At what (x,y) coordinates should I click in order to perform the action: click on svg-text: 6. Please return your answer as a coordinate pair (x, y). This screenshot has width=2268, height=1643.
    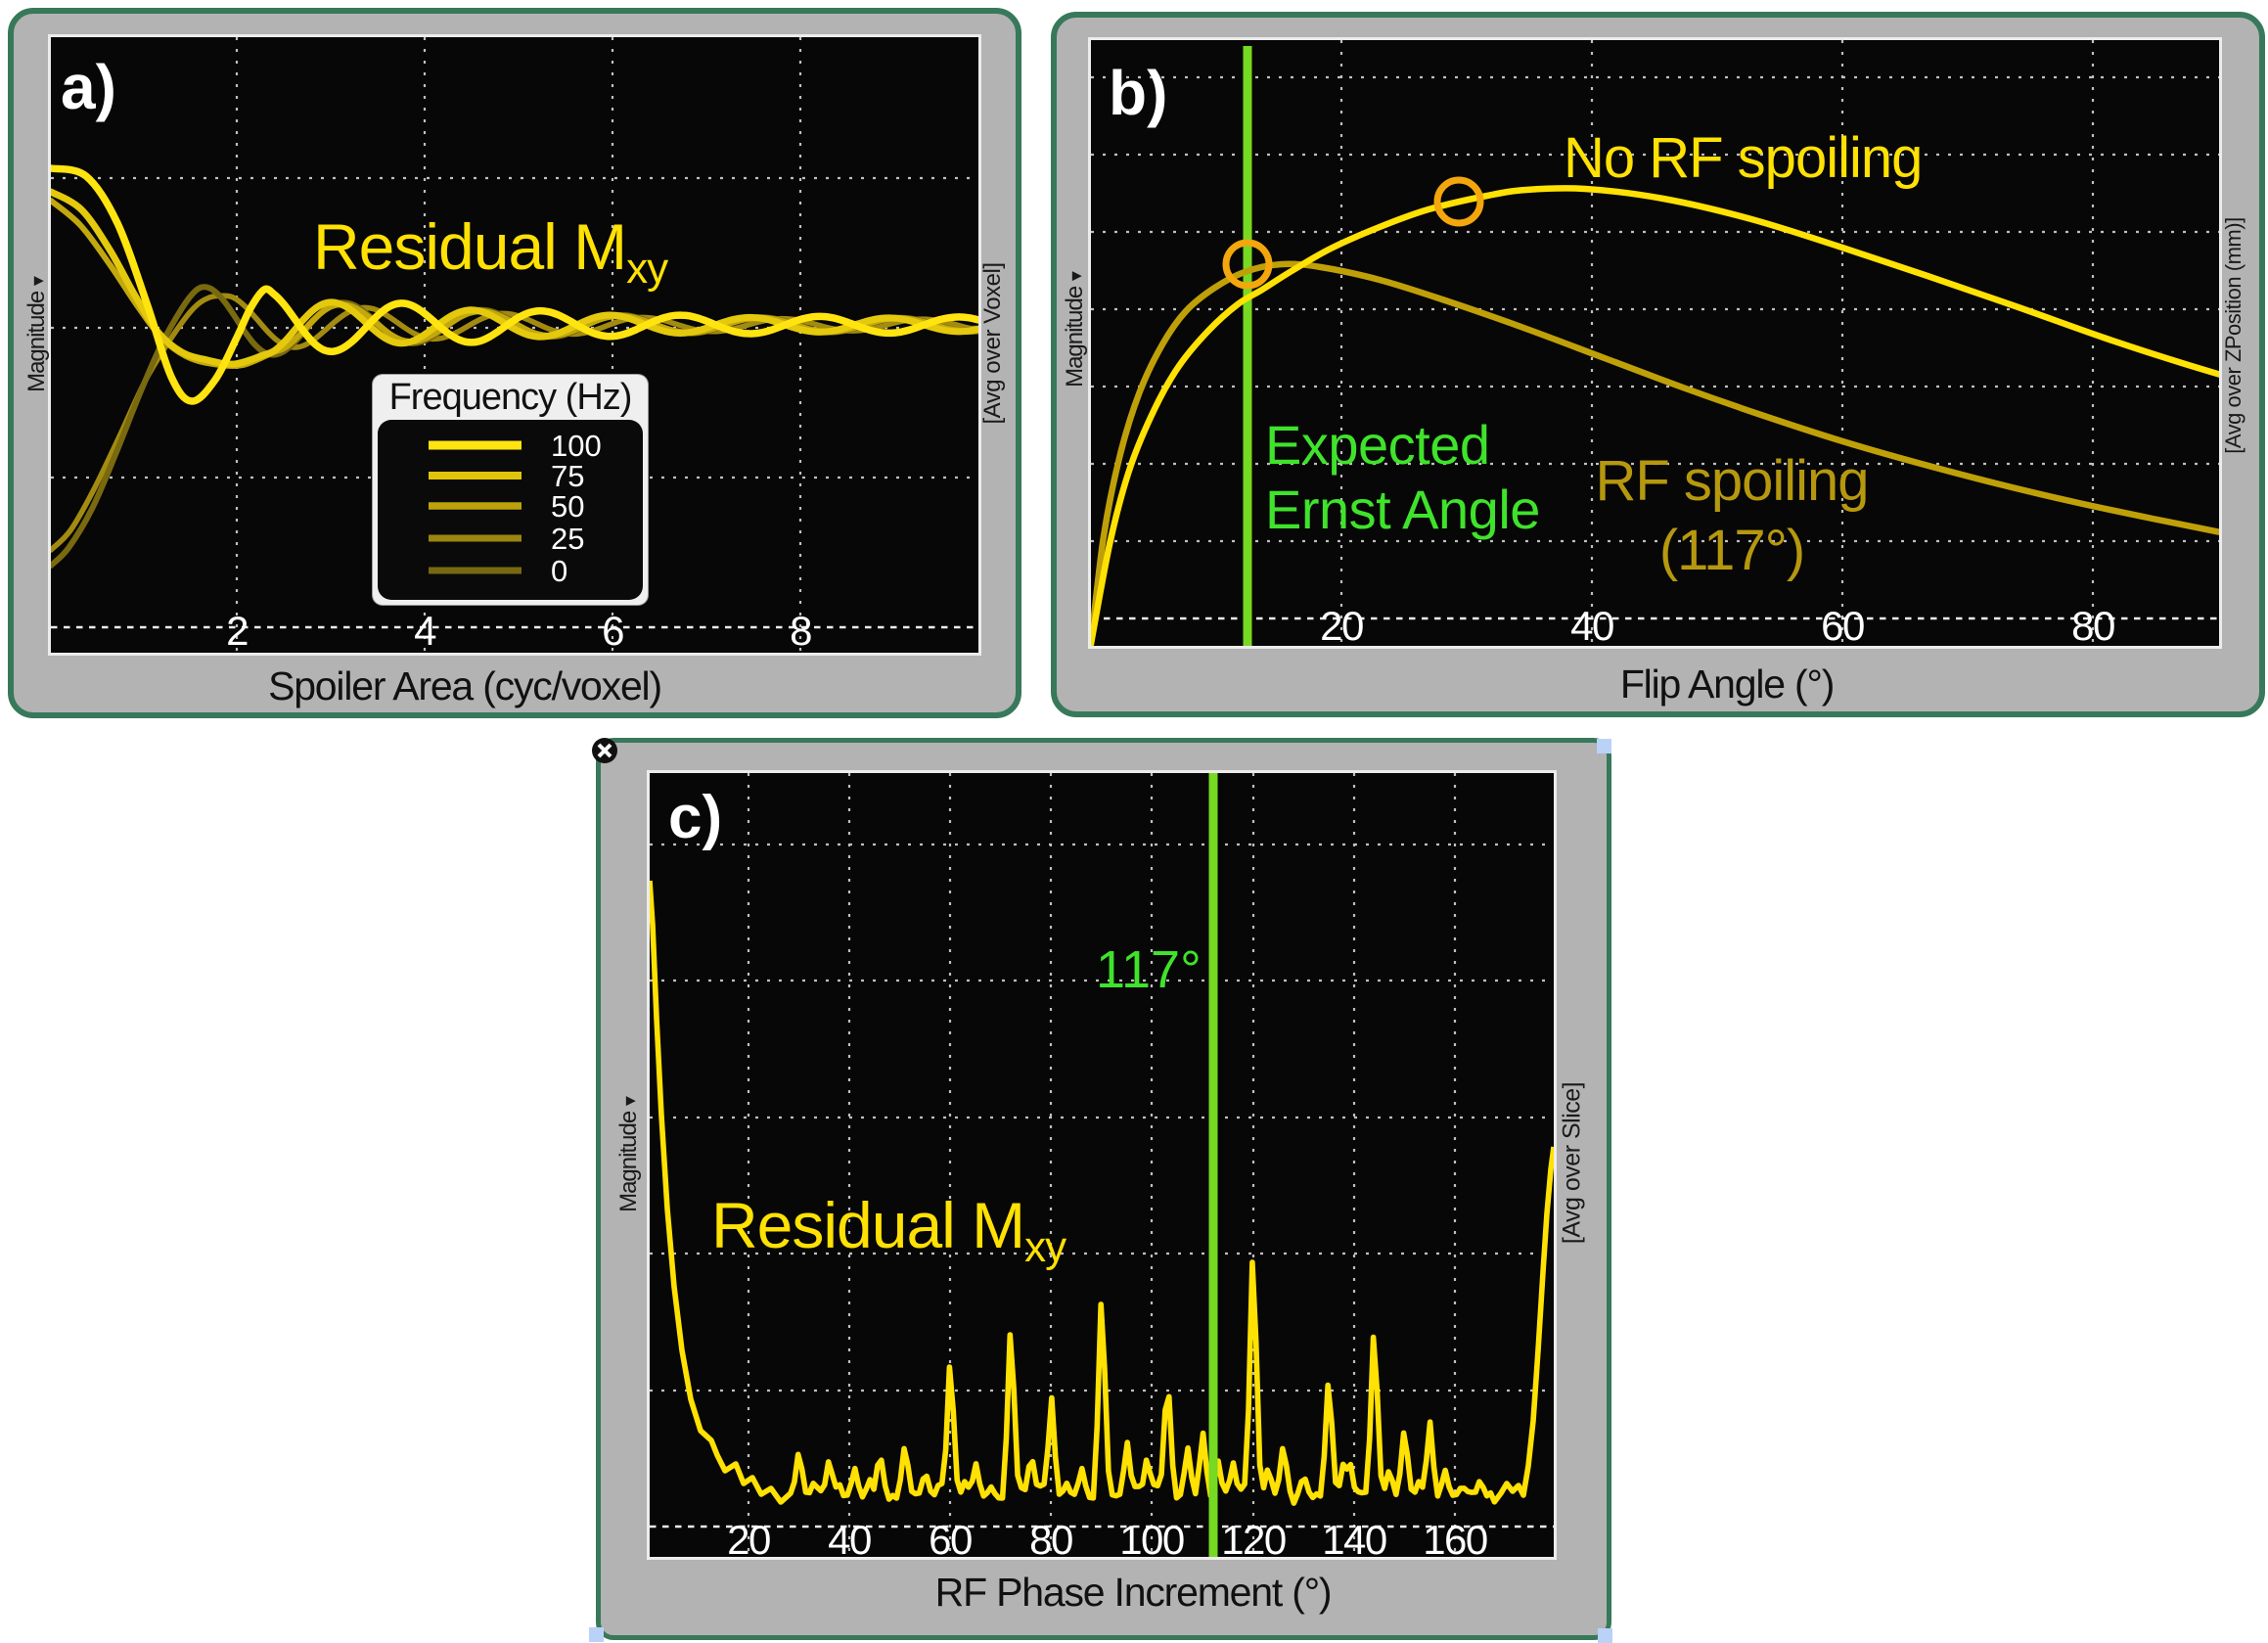
    Looking at the image, I should click on (612, 630).